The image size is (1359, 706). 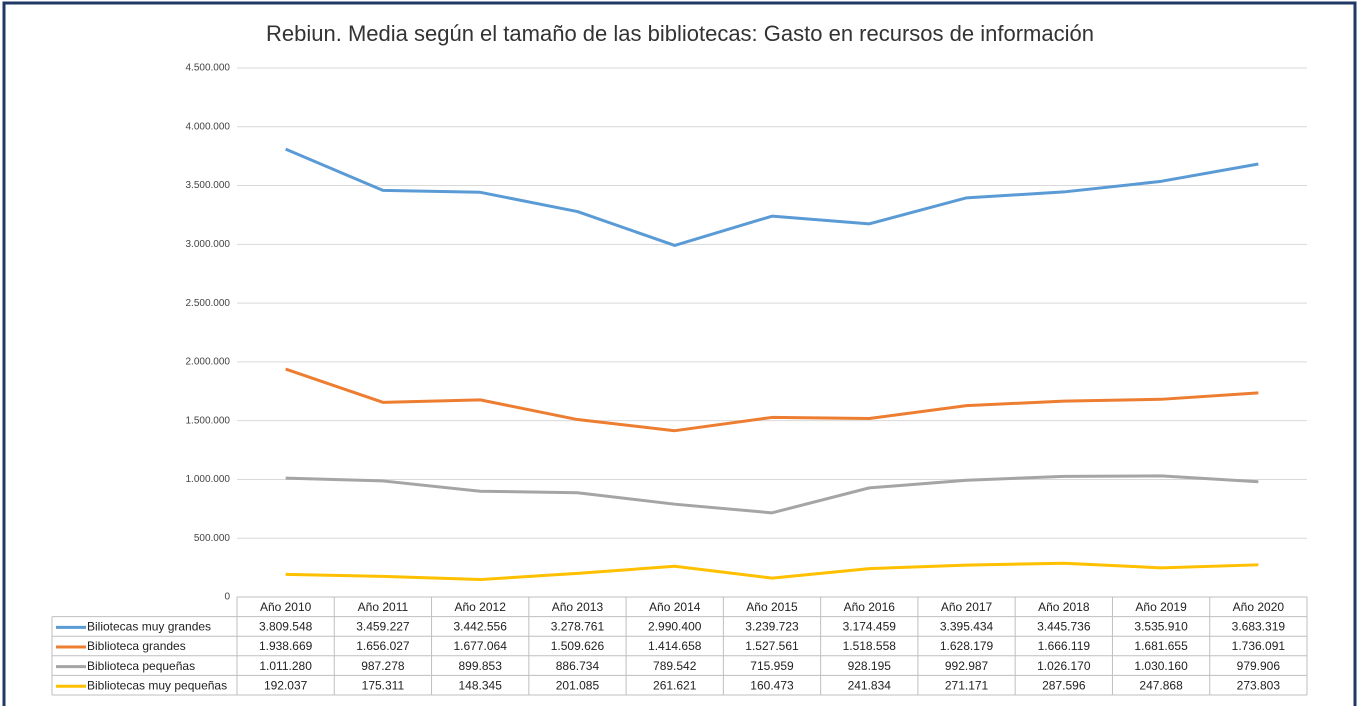 I want to click on x-tick-label: Año 2020, so click(x=1259, y=607).